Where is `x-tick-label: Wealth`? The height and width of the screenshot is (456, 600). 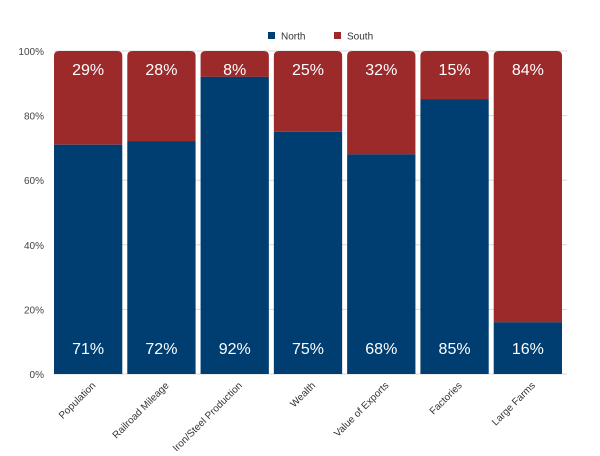 x-tick-label: Wealth is located at coordinates (303, 395).